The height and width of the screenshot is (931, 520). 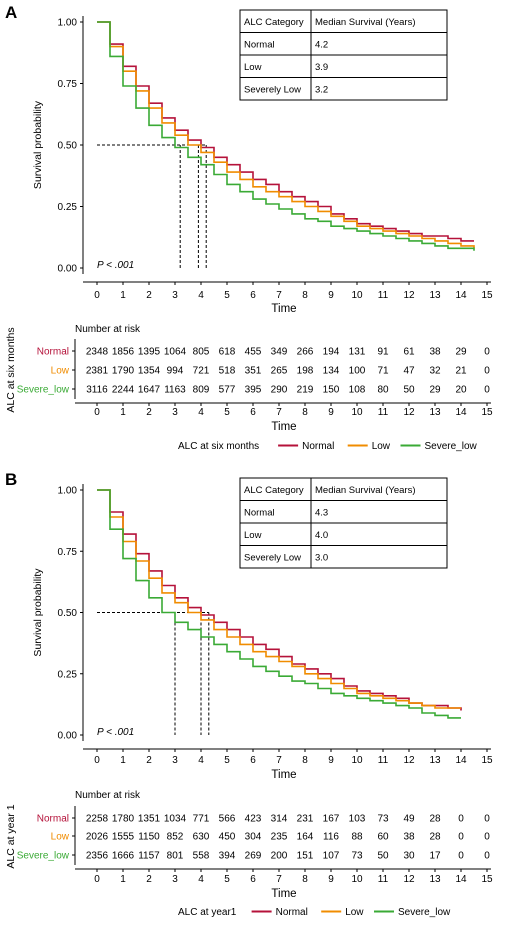 I want to click on panel-b-y-tick-label: 0.75, so click(x=68, y=552).